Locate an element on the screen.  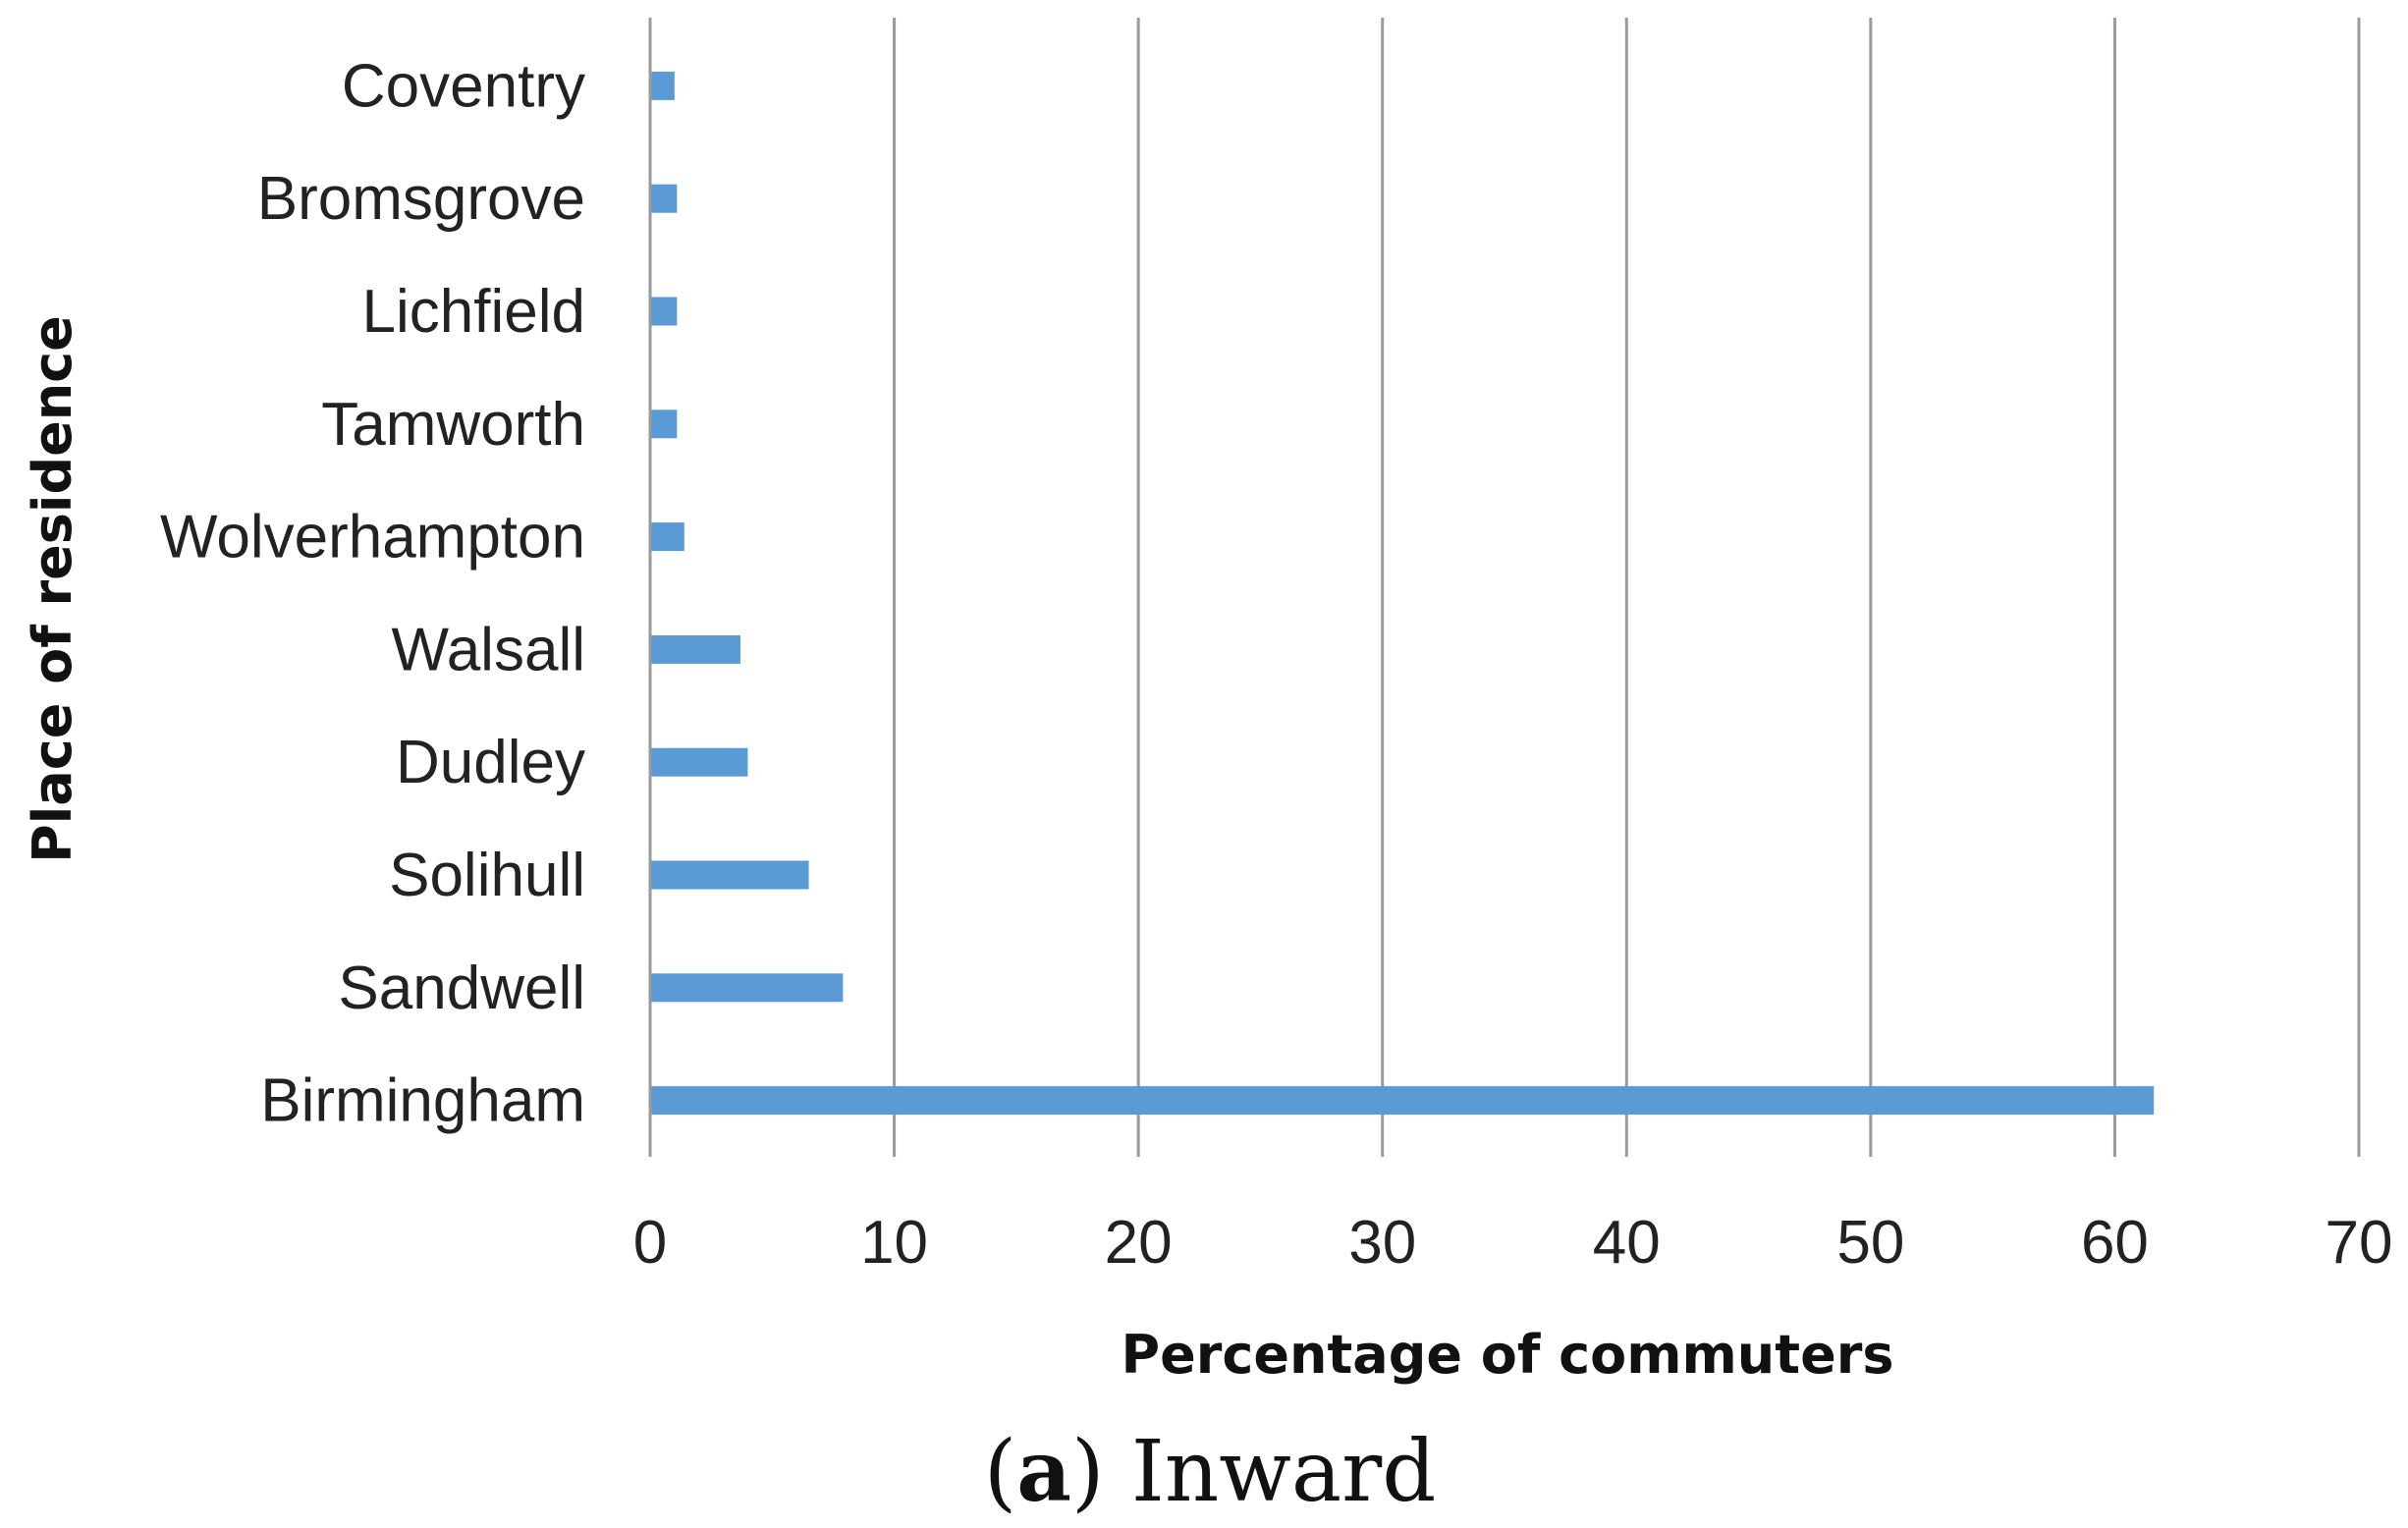
x-tick-label: 20 is located at coordinates (1139, 1243).